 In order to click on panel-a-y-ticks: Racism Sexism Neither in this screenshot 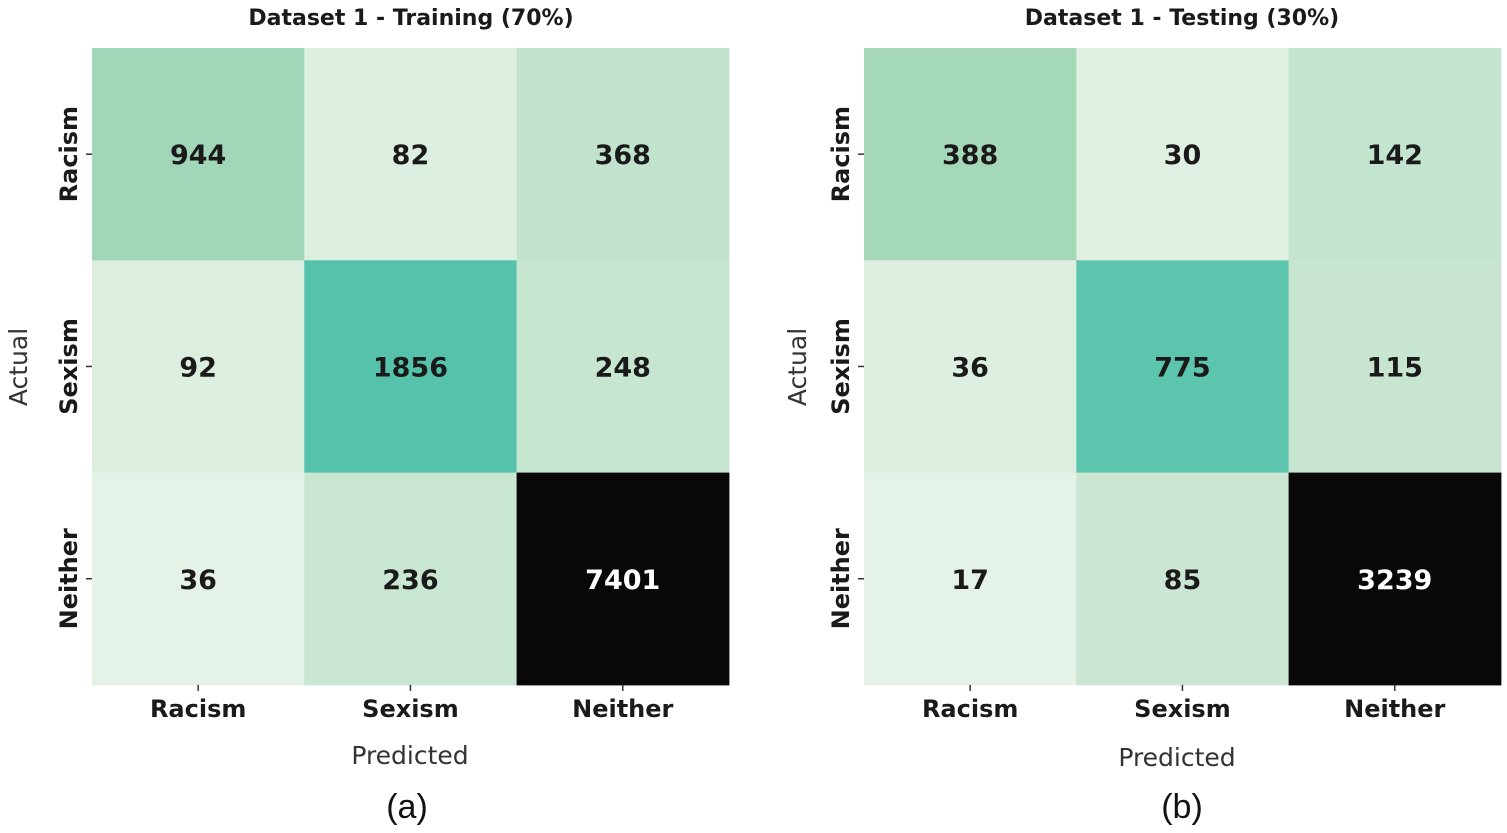, I will do `click(73, 367)`.